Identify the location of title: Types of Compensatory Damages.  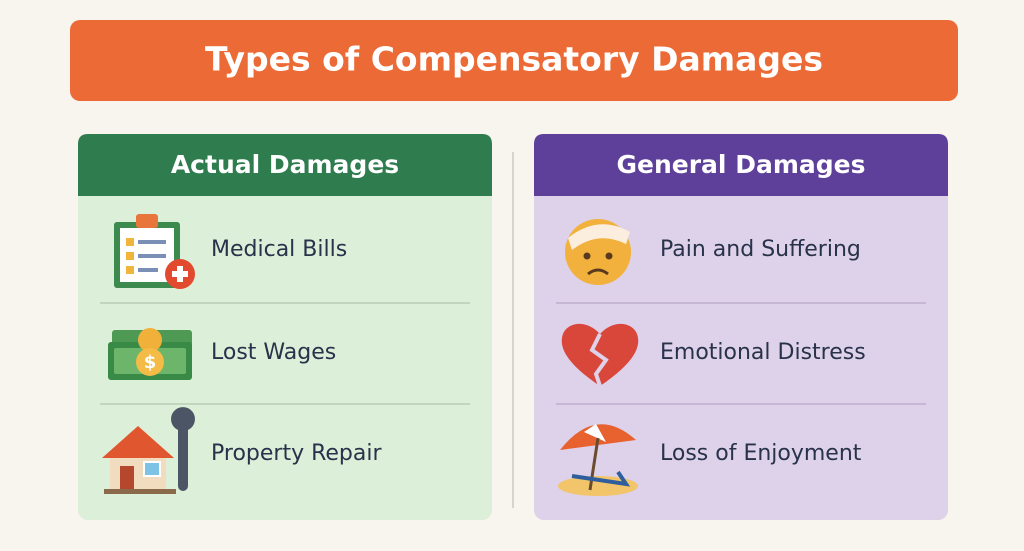
(514, 59).